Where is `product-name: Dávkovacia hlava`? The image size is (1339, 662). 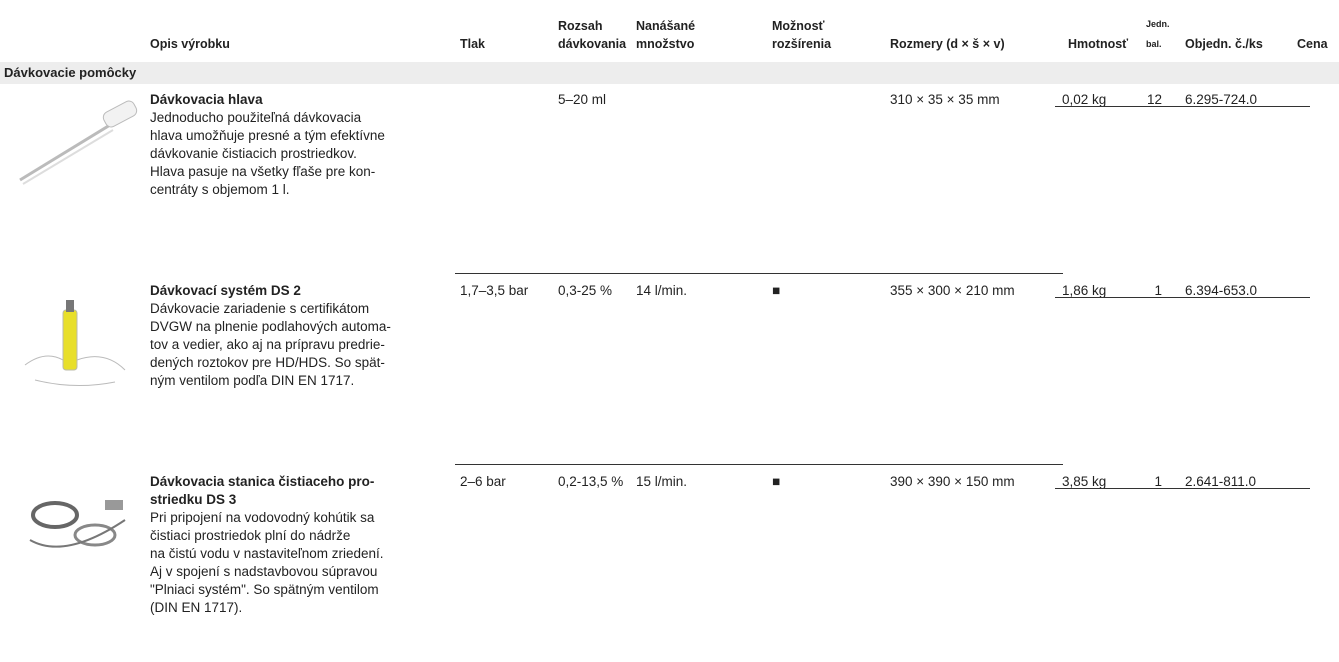 product-name: Dávkovacia hlava is located at coordinates (206, 99).